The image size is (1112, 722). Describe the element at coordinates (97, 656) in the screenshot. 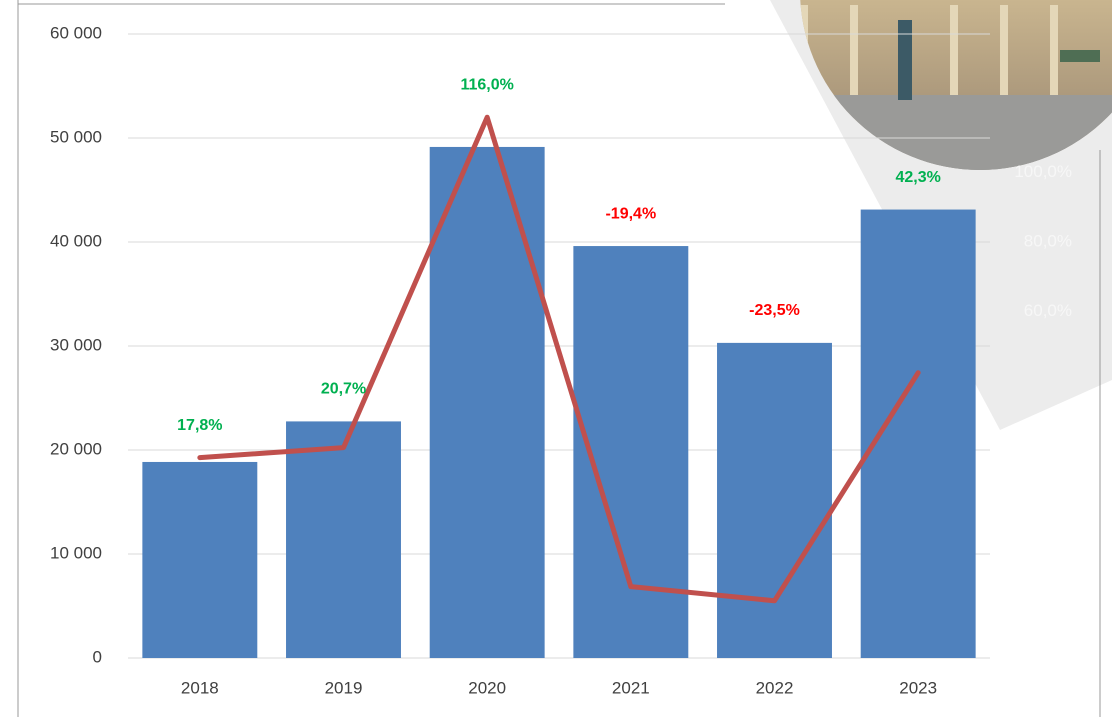

I see `y-tick-label: 0` at that location.